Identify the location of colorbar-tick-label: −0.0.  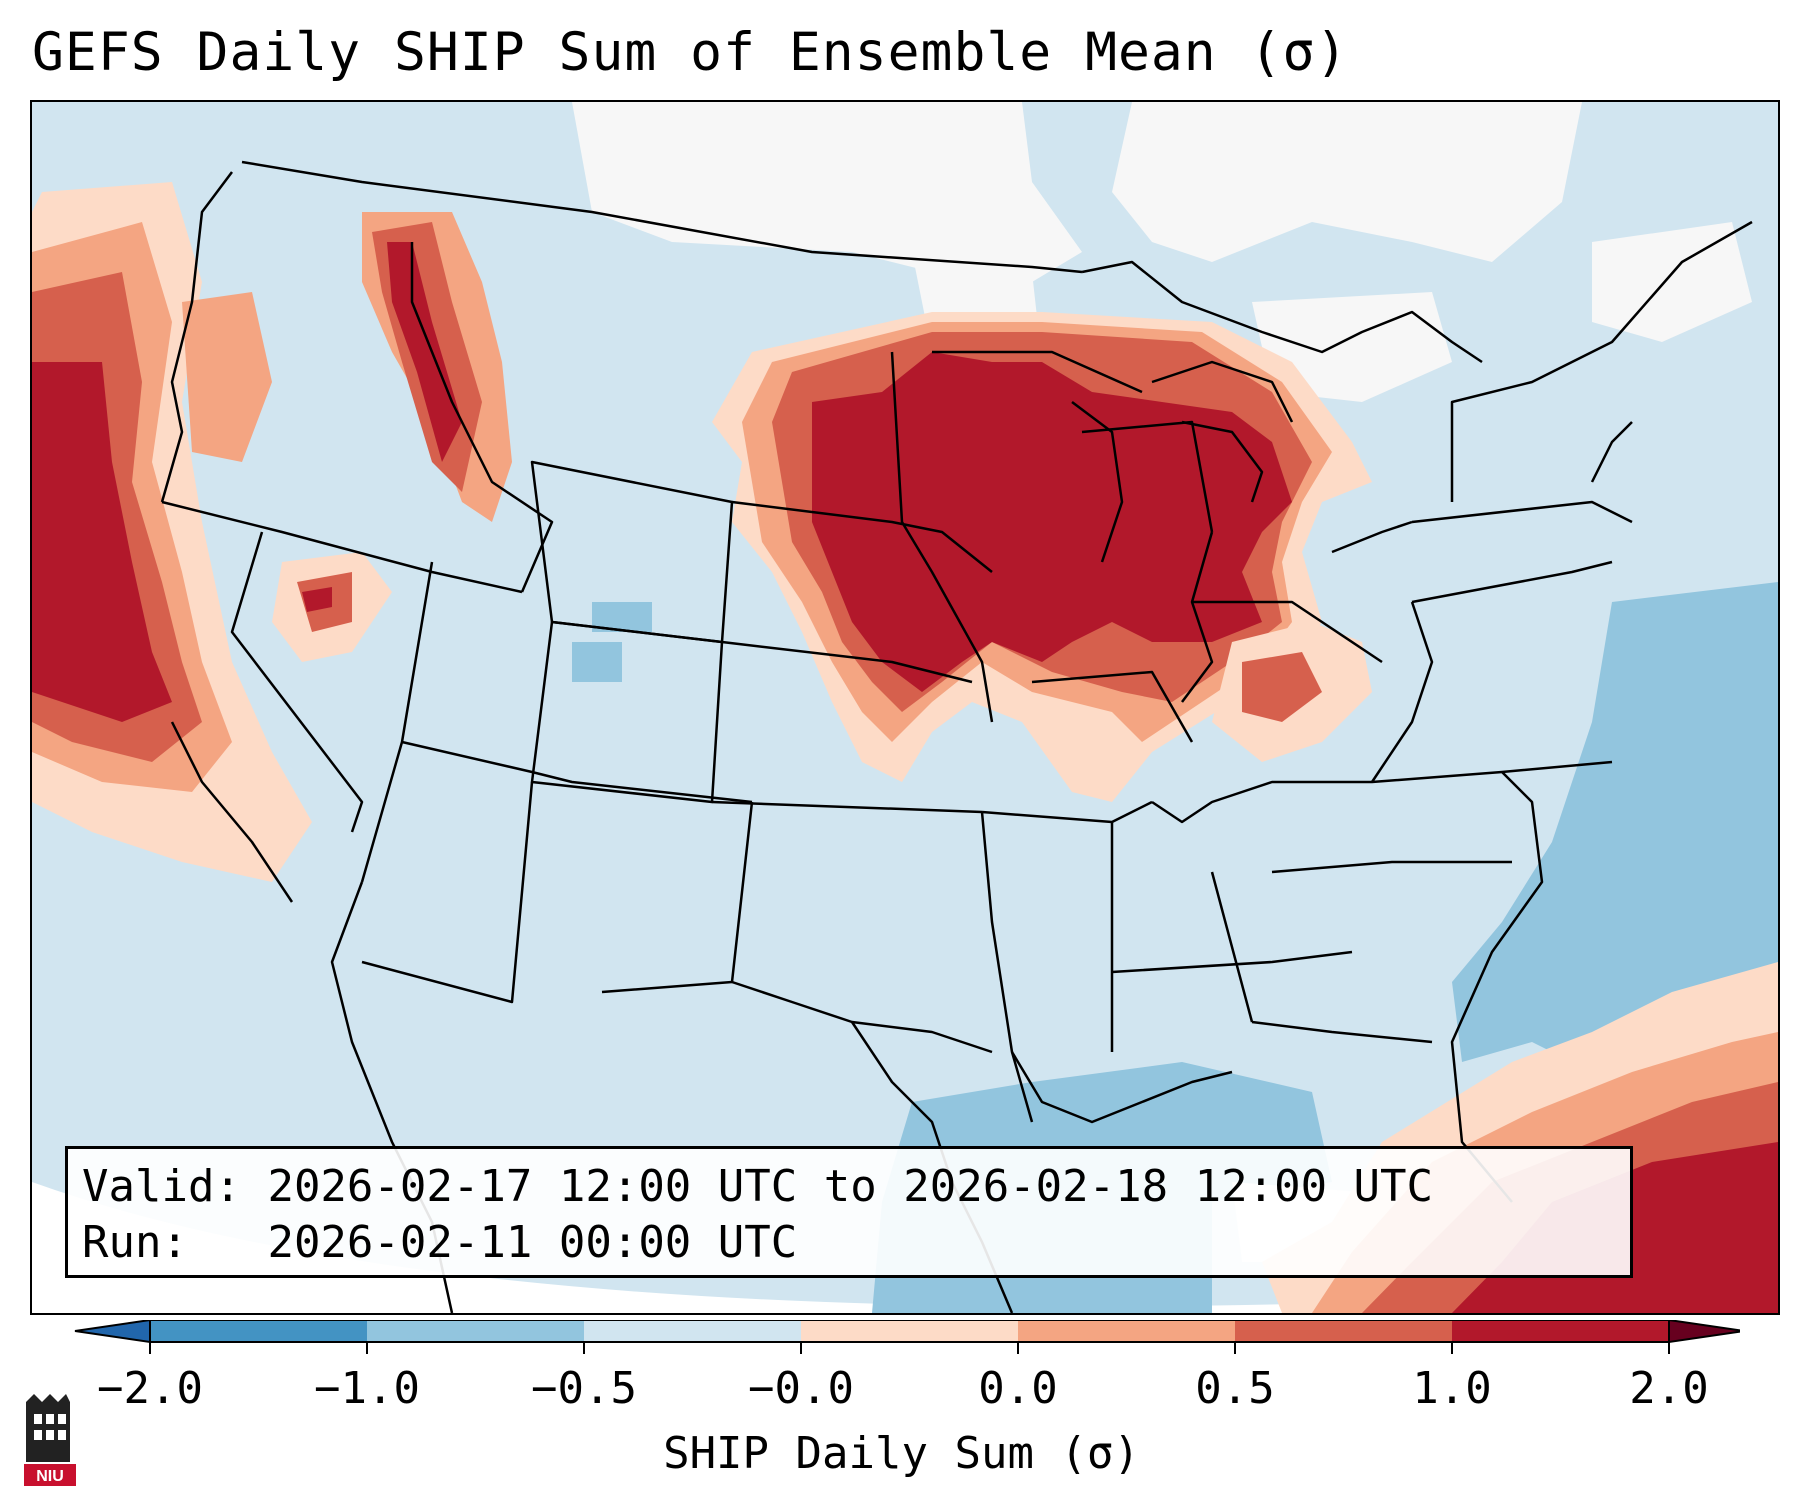
(801, 1388).